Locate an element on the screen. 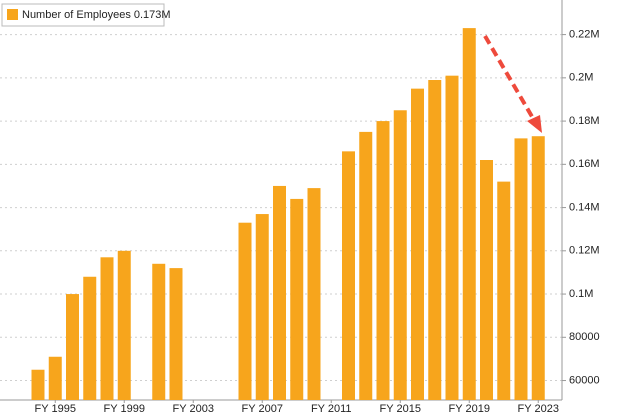 The image size is (620, 416). legend-box is located at coordinates (83, 15).